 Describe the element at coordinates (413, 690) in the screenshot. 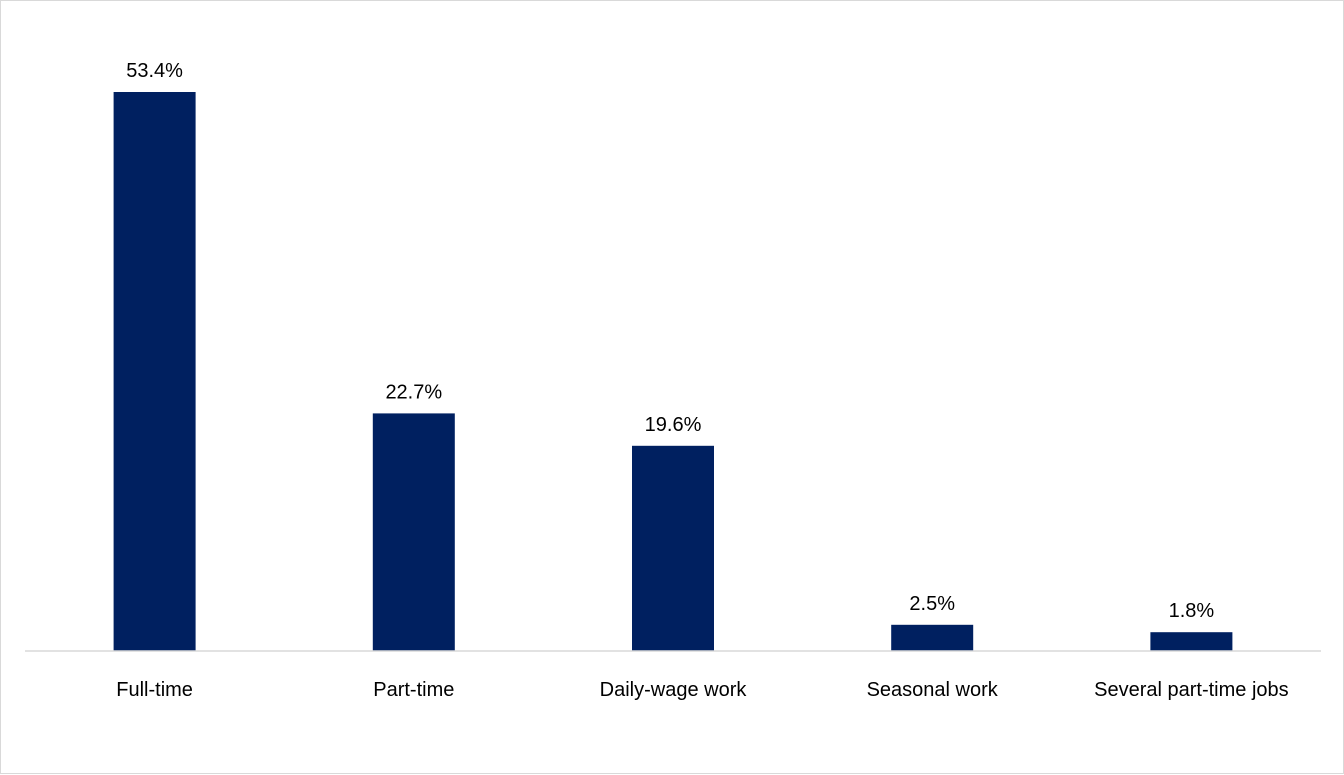

I see `category-label-1: Part-time` at that location.